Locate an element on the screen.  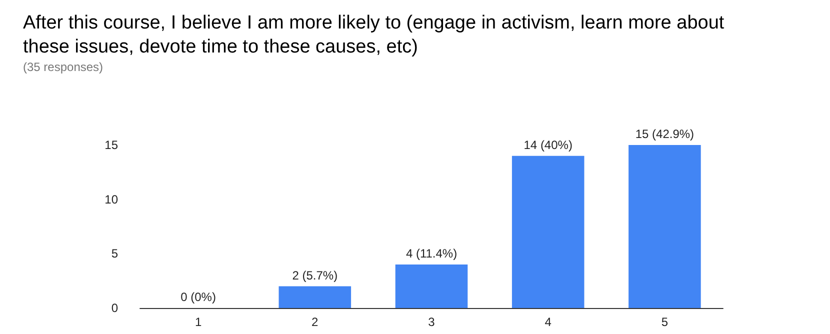
chart-subtitle: (35 responses) is located at coordinates (63, 67).